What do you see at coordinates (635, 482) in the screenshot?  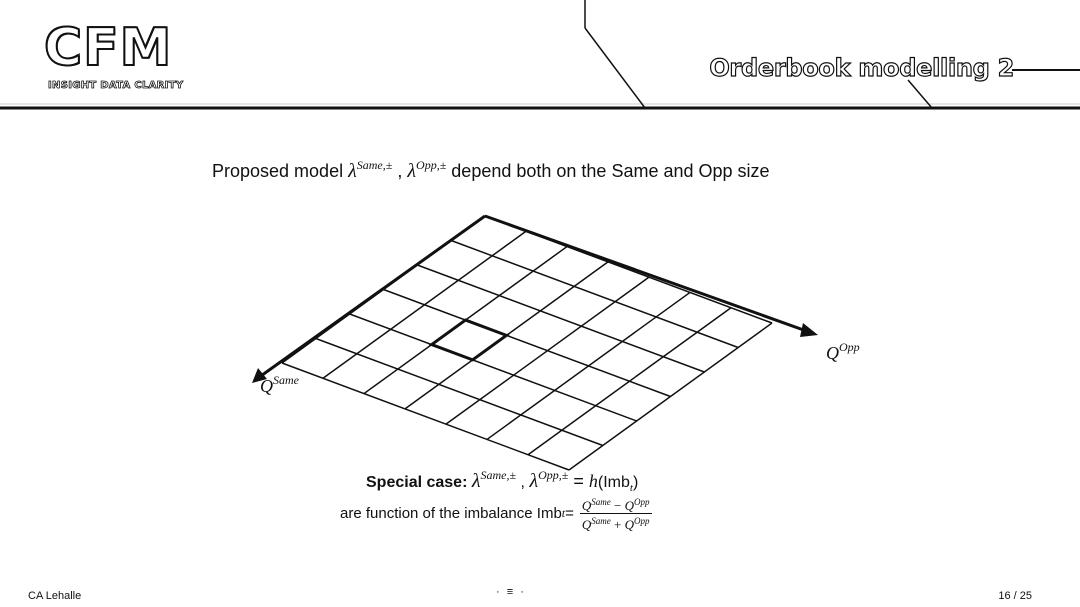 I see `imb-close: )` at bounding box center [635, 482].